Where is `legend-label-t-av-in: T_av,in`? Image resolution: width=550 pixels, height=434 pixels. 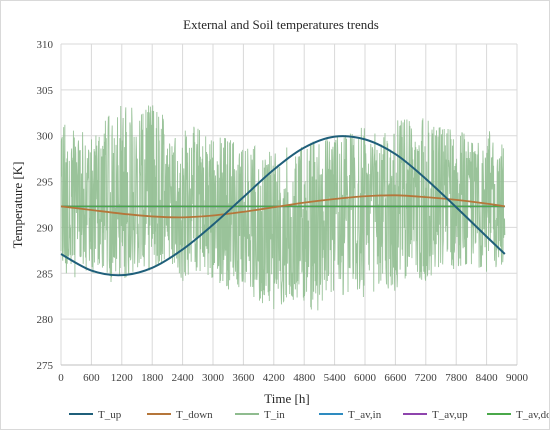 legend-label-t-av-in: T_av,in is located at coordinates (365, 415).